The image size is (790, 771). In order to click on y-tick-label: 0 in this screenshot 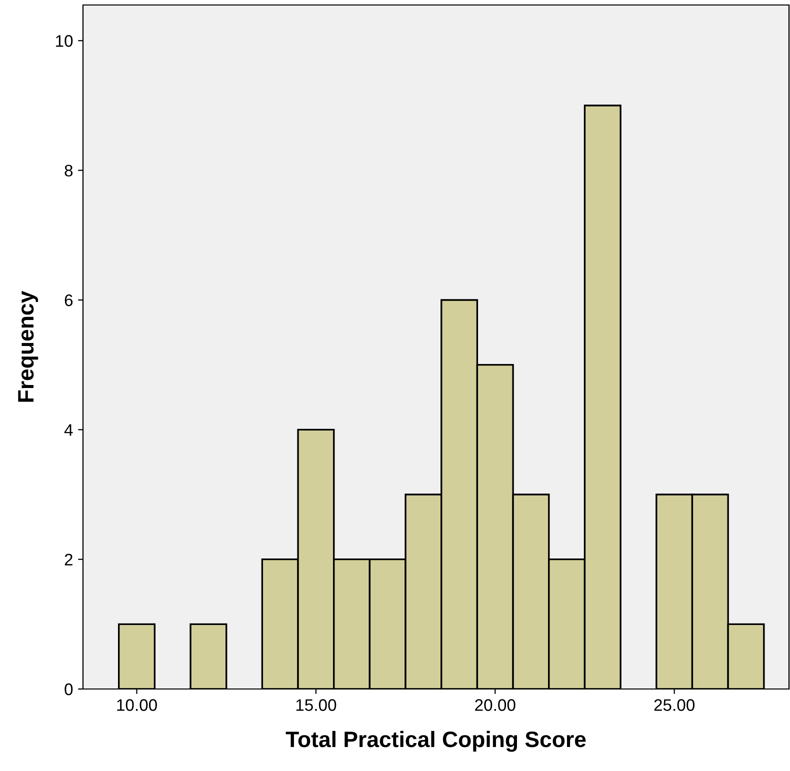, I will do `click(68, 689)`.